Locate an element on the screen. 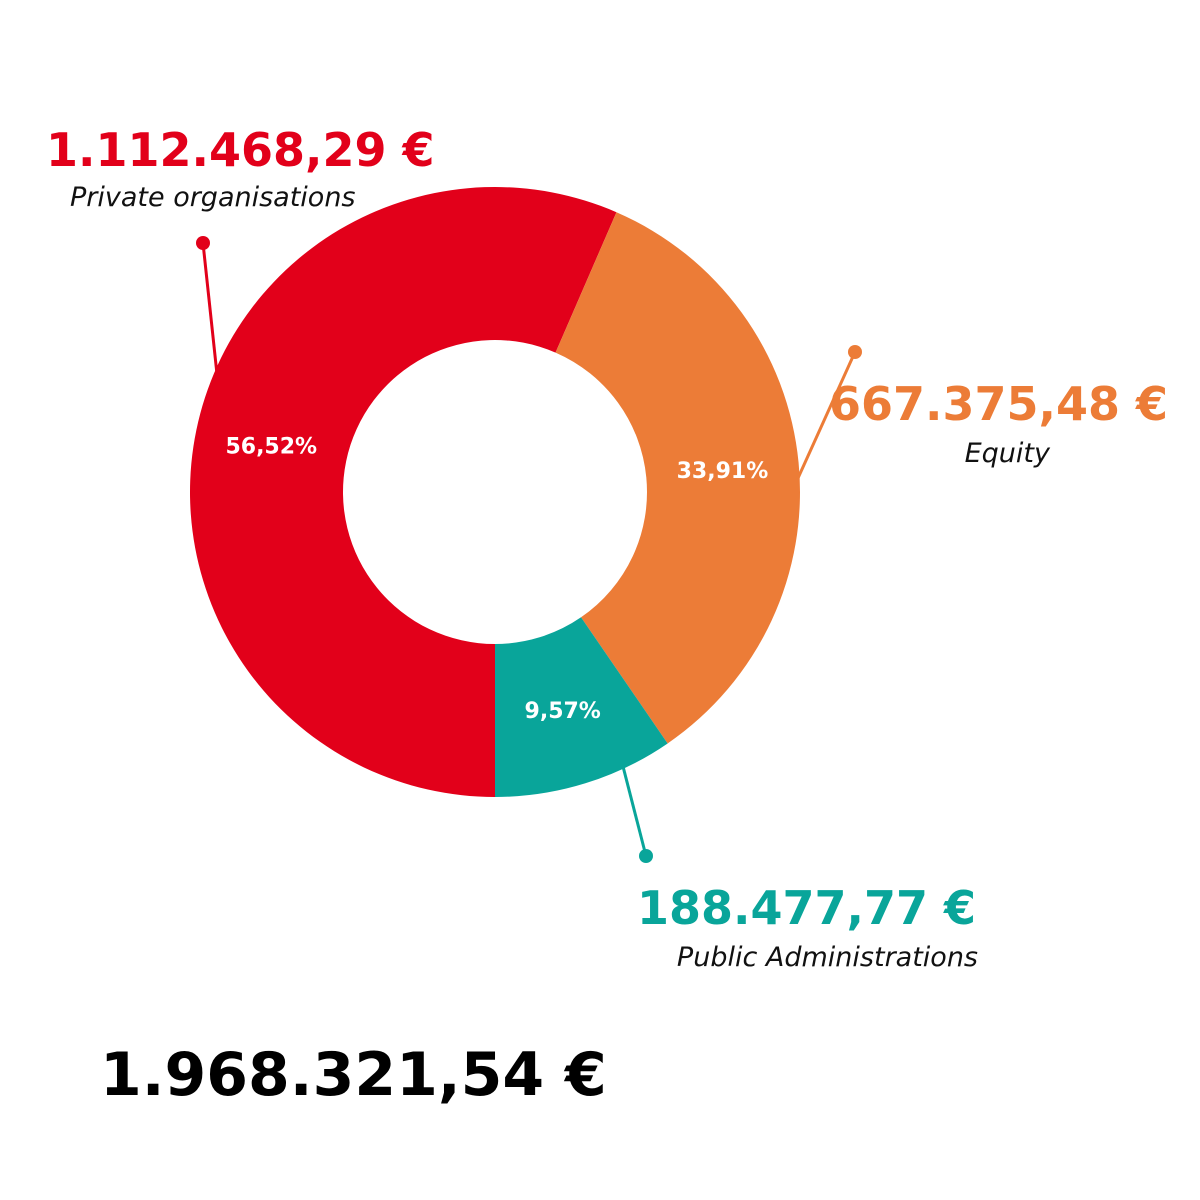 The image size is (1200, 1200). equity-amount: 667.375,48 € is located at coordinates (998, 404).